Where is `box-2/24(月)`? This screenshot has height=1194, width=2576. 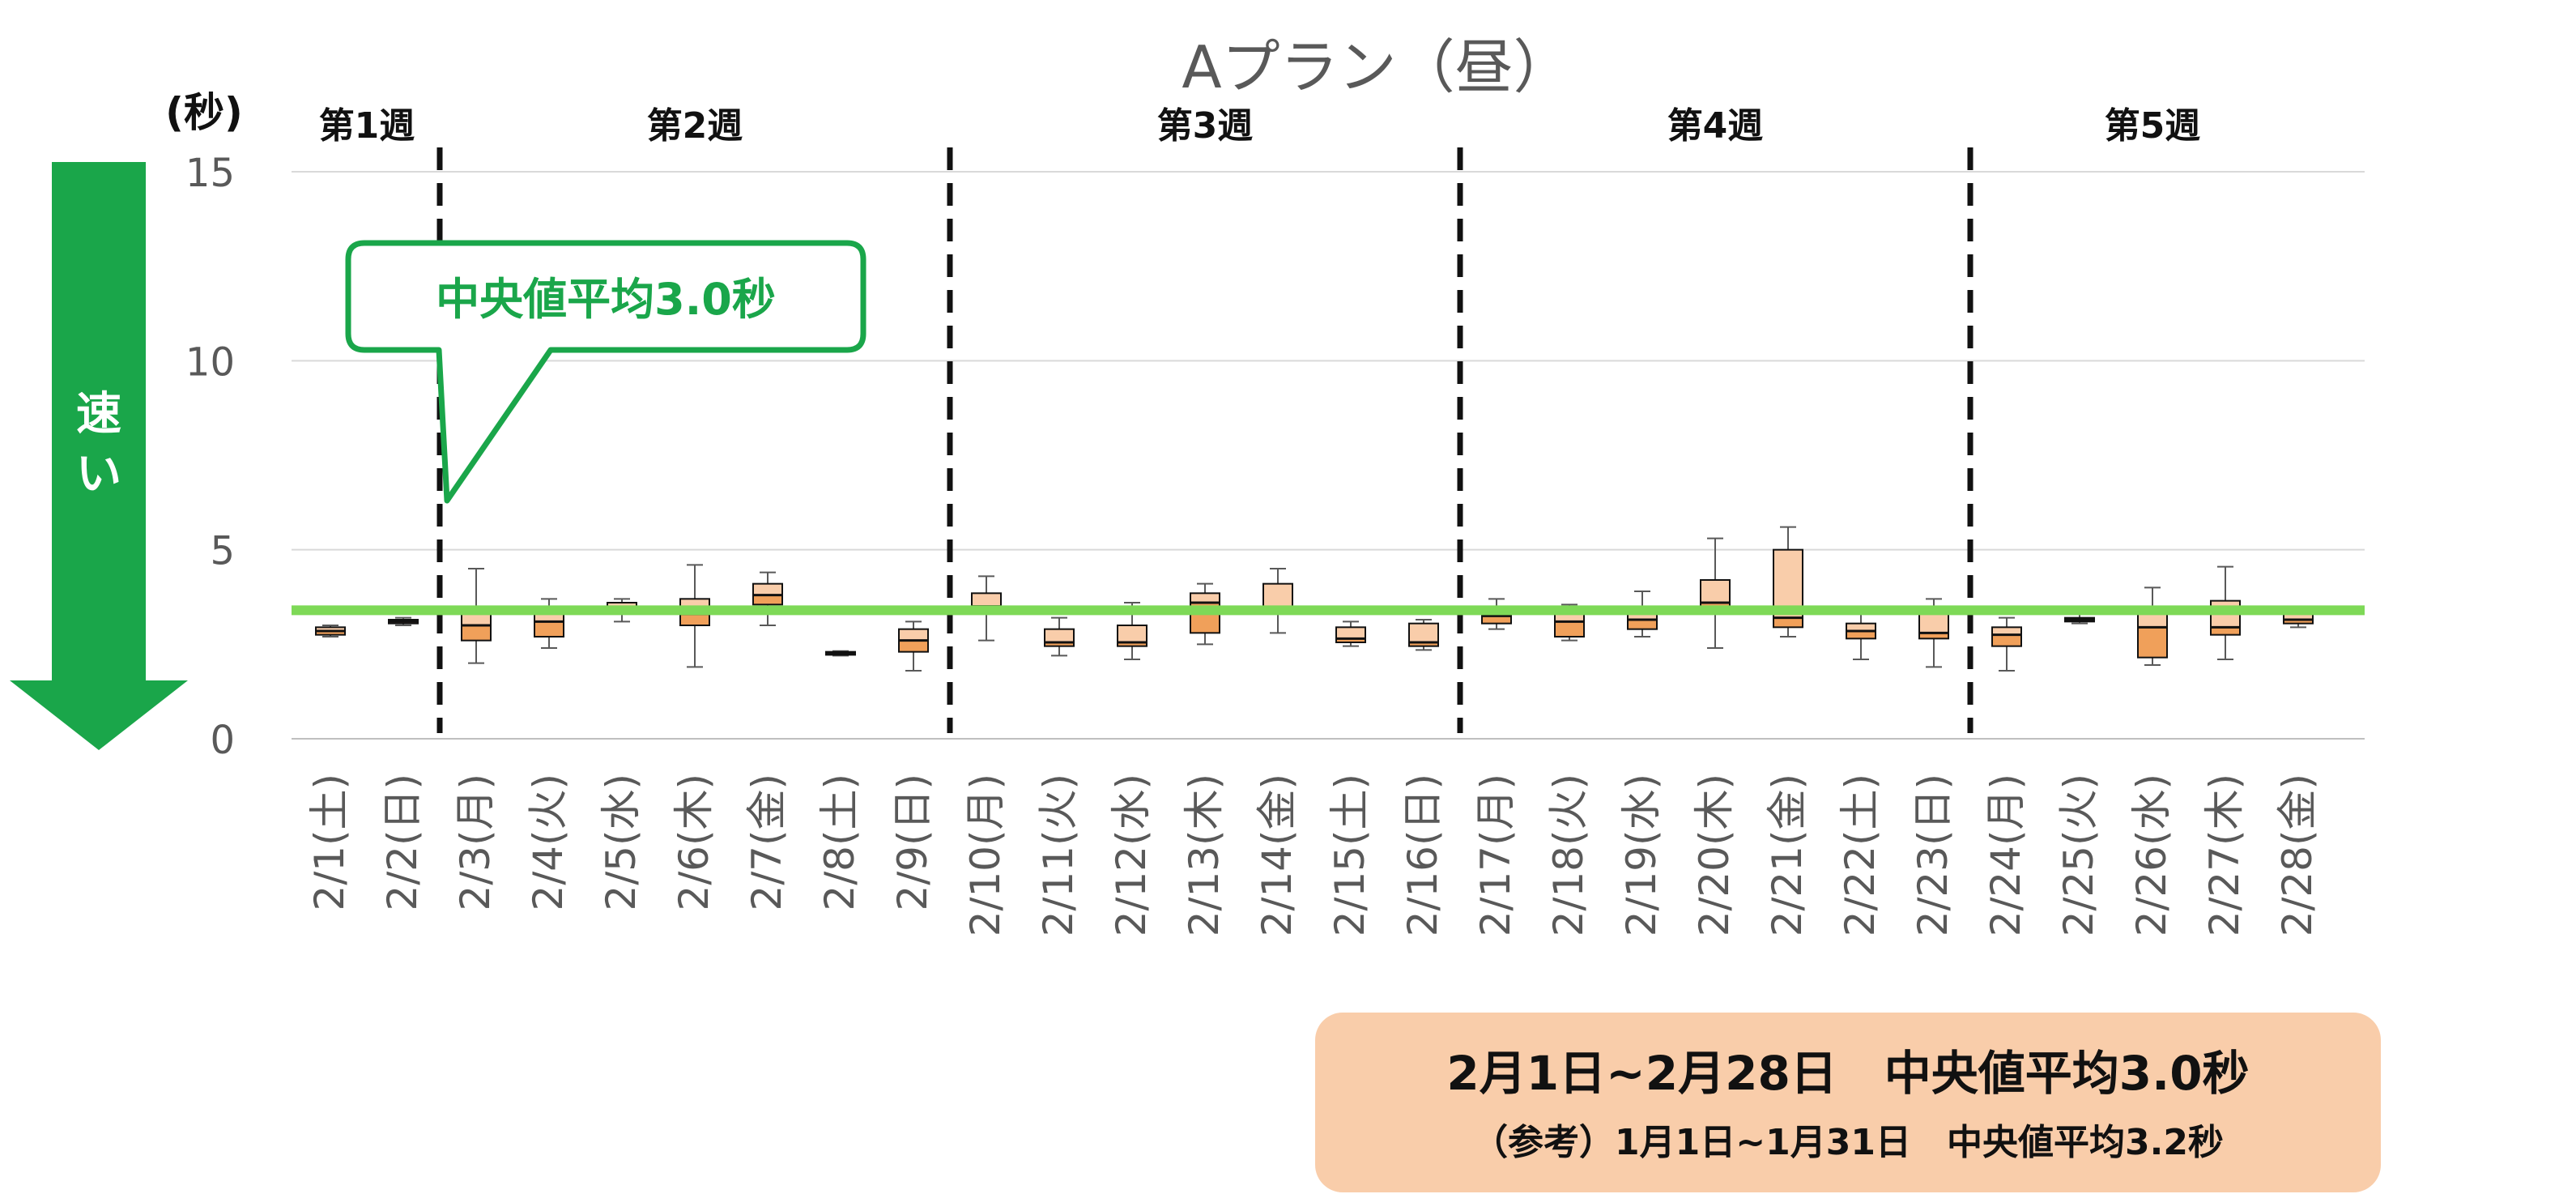 box-2/24(月) is located at coordinates (2006, 644).